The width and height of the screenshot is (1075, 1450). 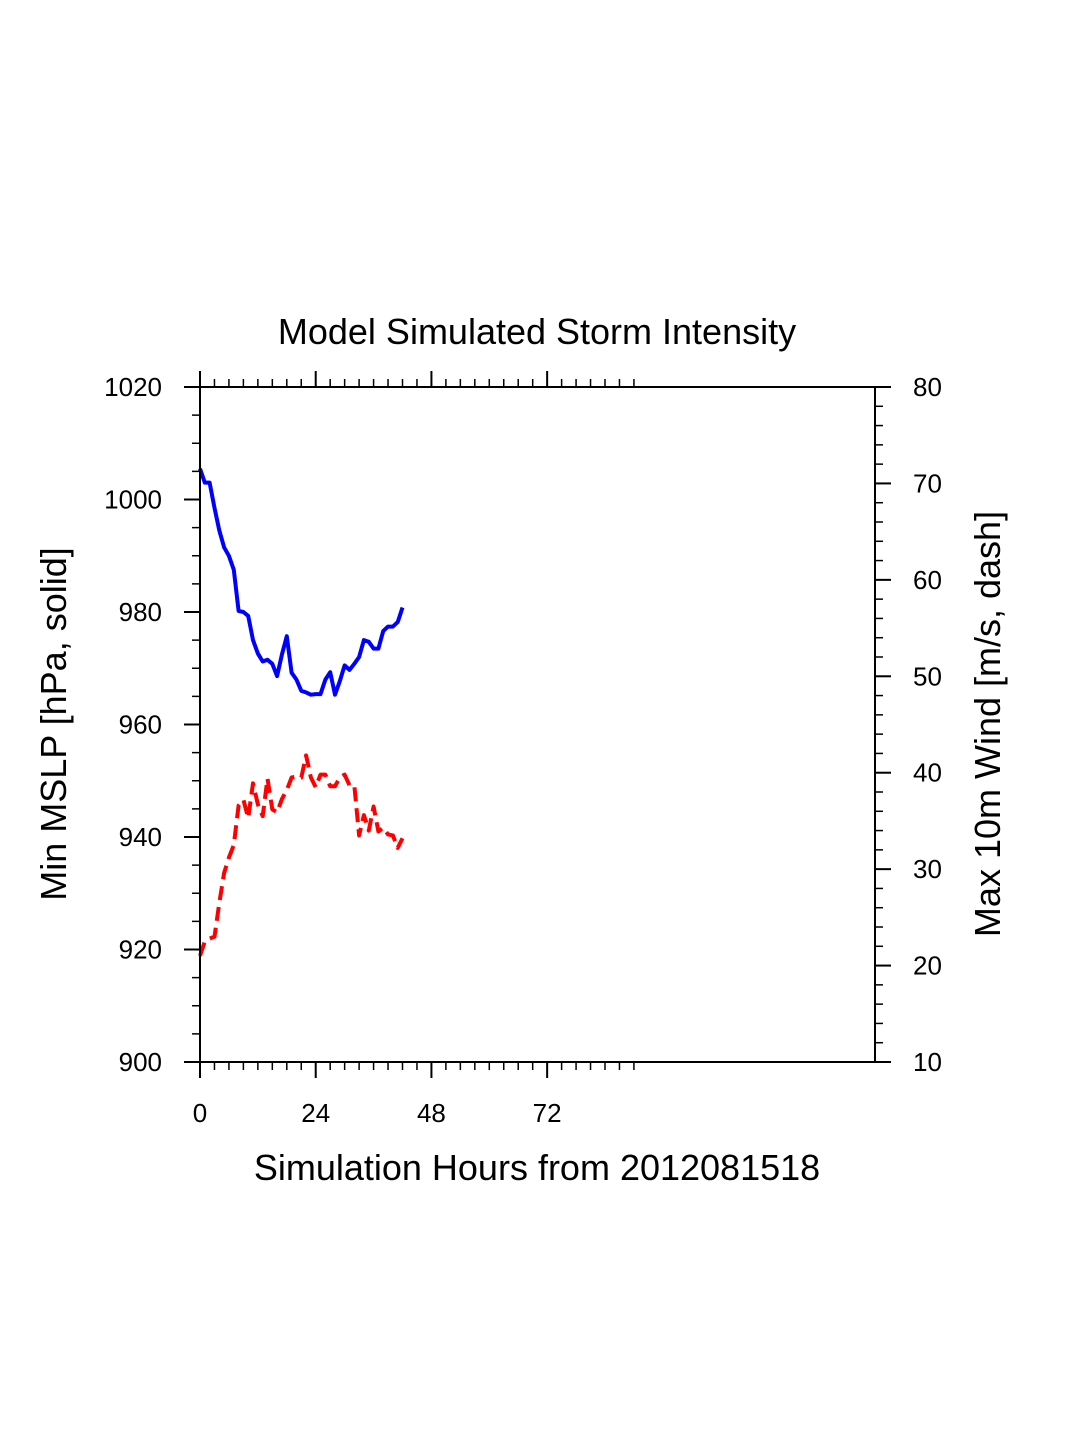 I want to click on y-right-tick-label: 30, so click(x=927, y=869).